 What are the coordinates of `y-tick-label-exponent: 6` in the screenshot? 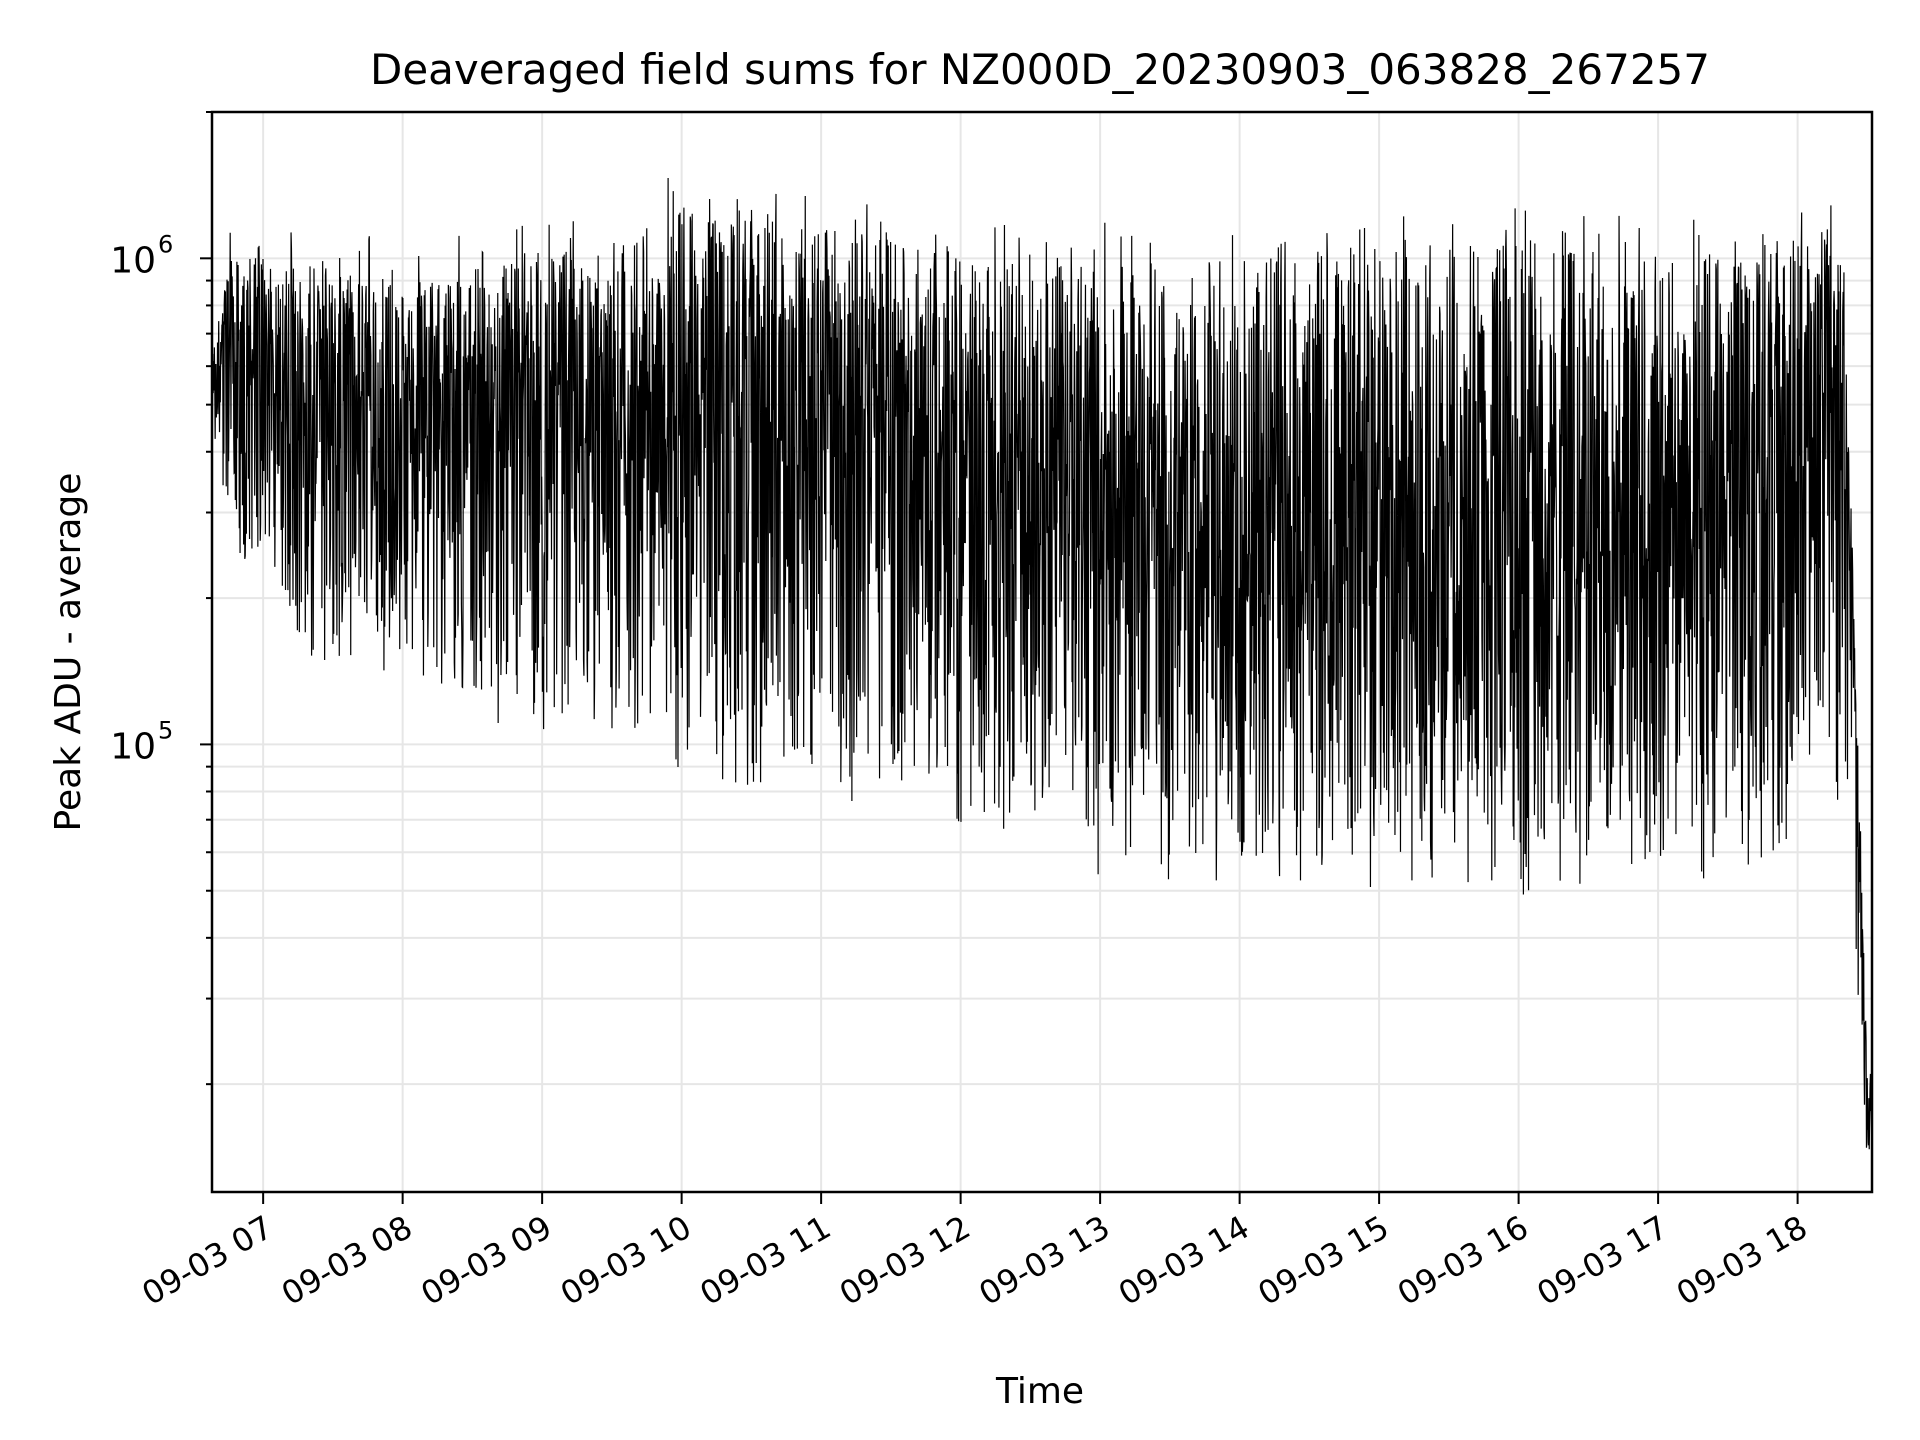 It's located at (165, 244).